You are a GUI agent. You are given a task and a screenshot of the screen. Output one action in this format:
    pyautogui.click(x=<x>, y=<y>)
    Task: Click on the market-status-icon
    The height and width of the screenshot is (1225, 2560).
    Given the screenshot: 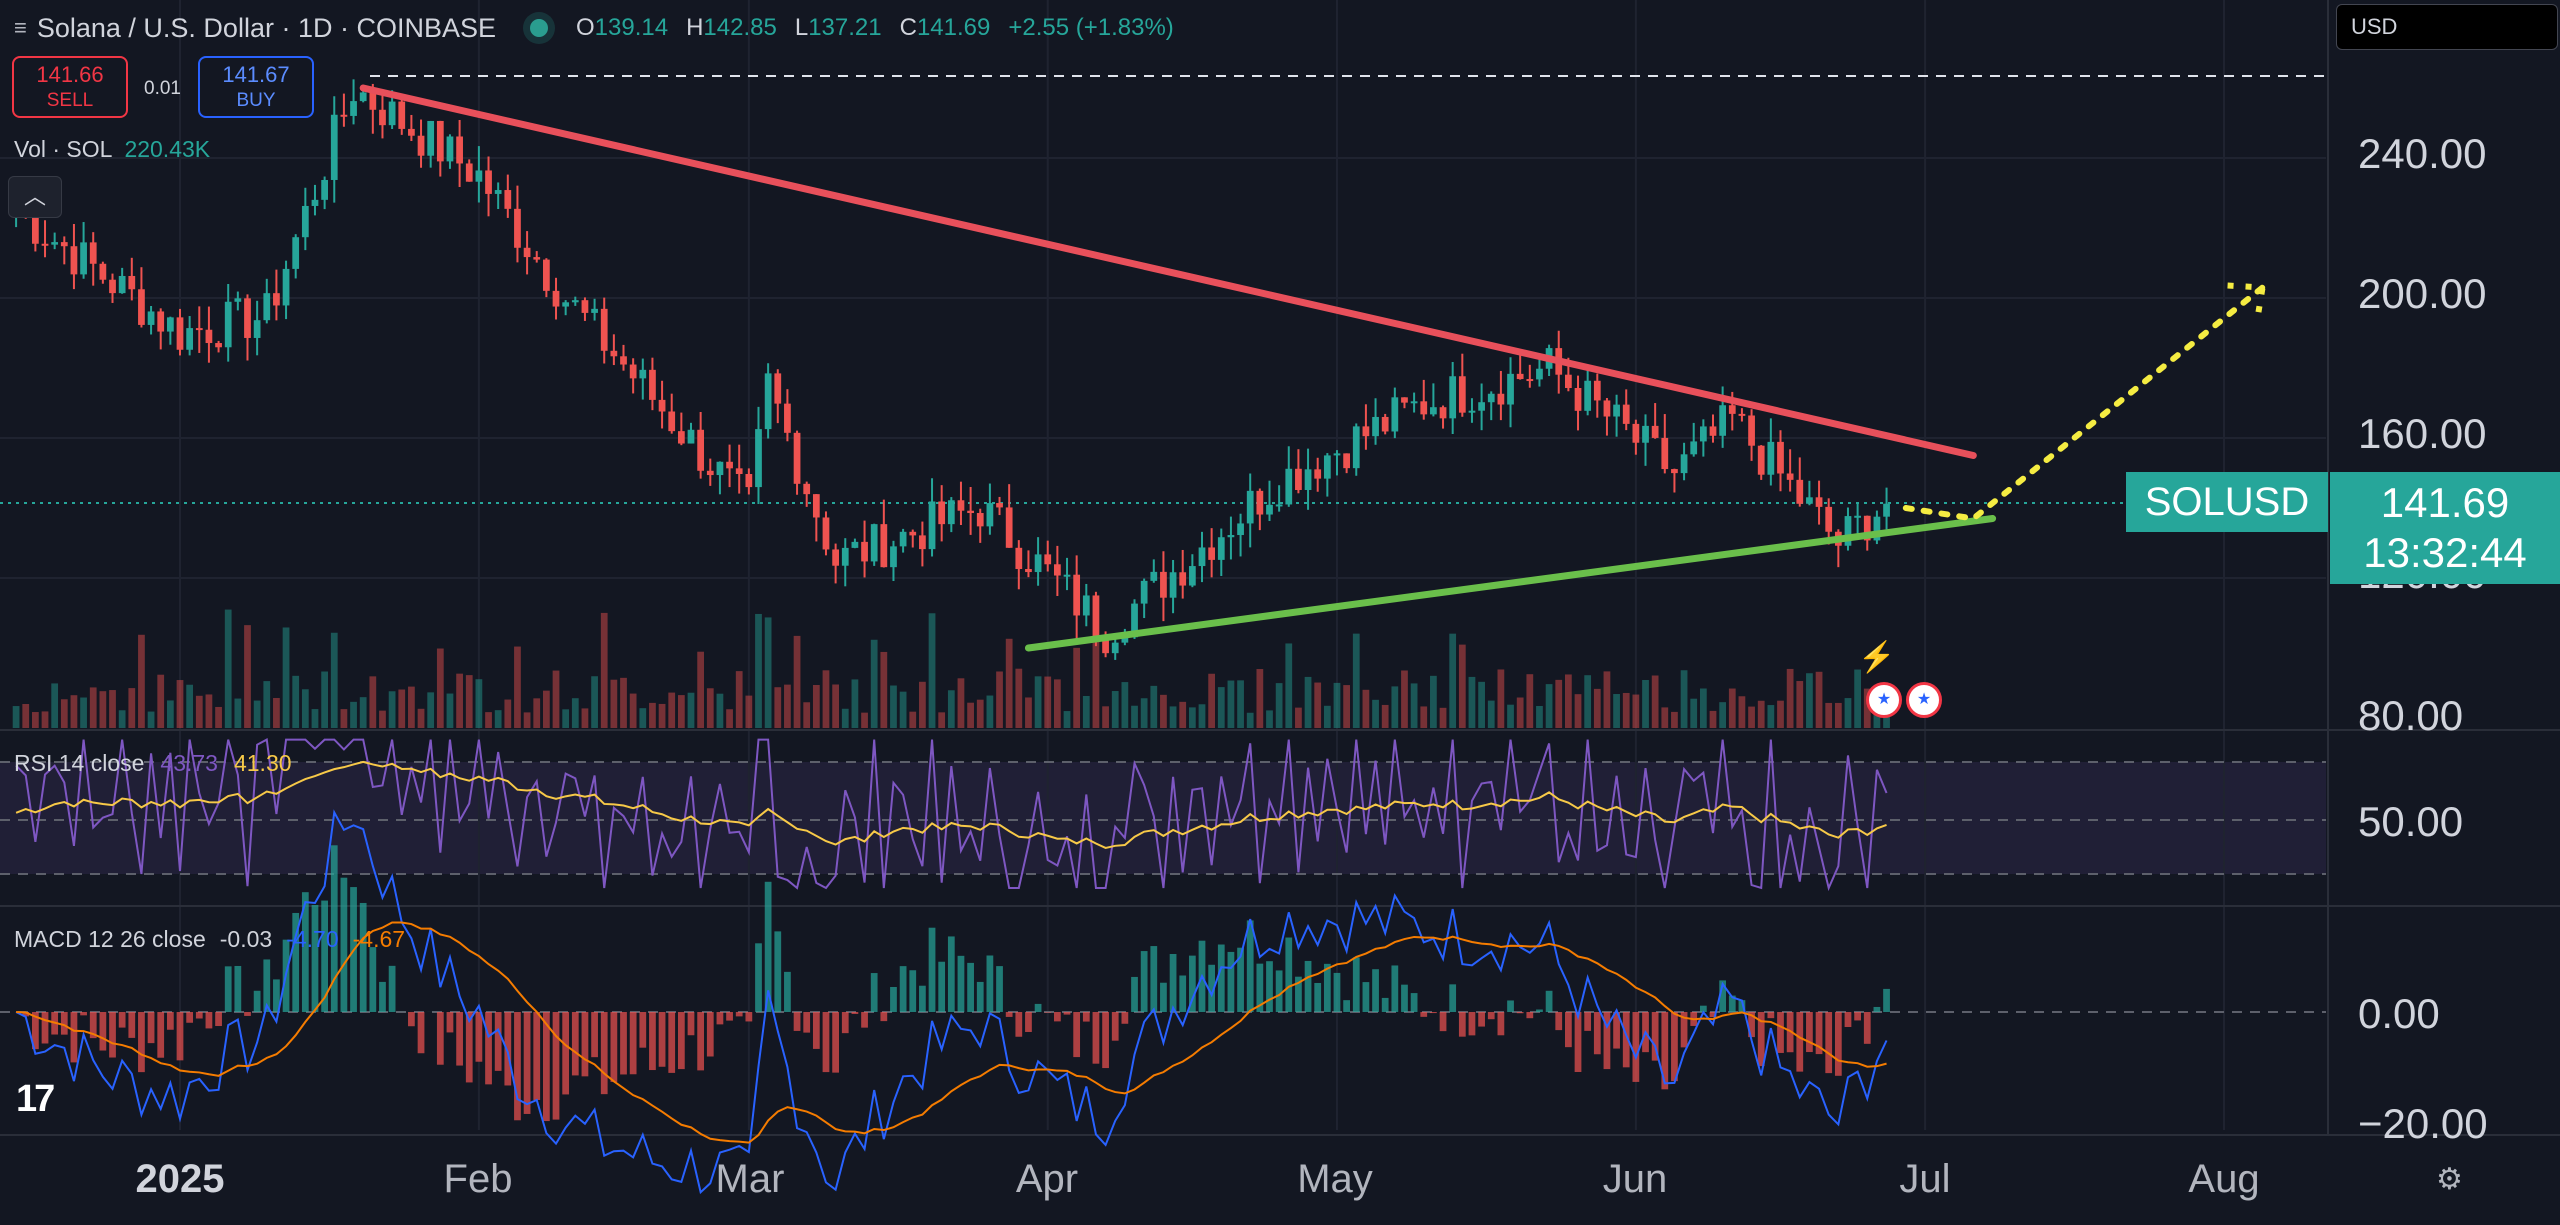 What is the action you would take?
    pyautogui.click(x=539, y=28)
    